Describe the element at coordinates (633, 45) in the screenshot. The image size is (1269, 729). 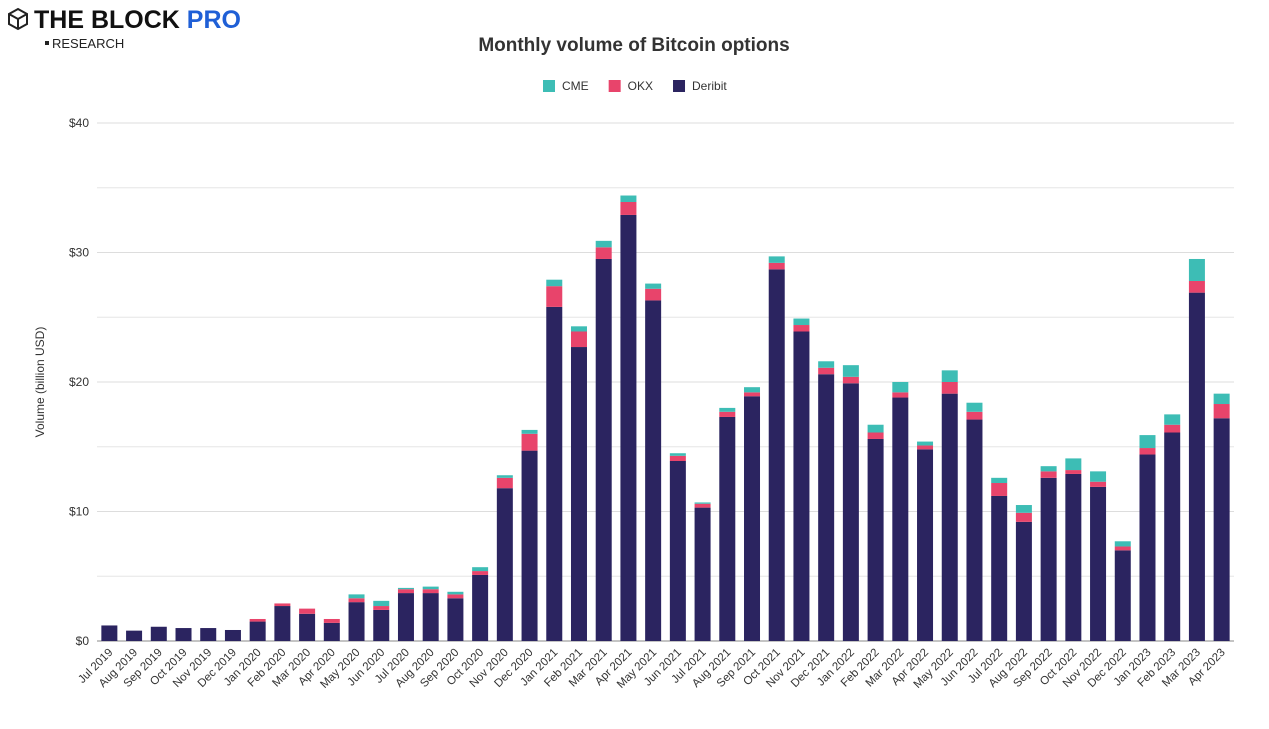
I see `chart-title: Monthly volume of Bitcoin options` at that location.